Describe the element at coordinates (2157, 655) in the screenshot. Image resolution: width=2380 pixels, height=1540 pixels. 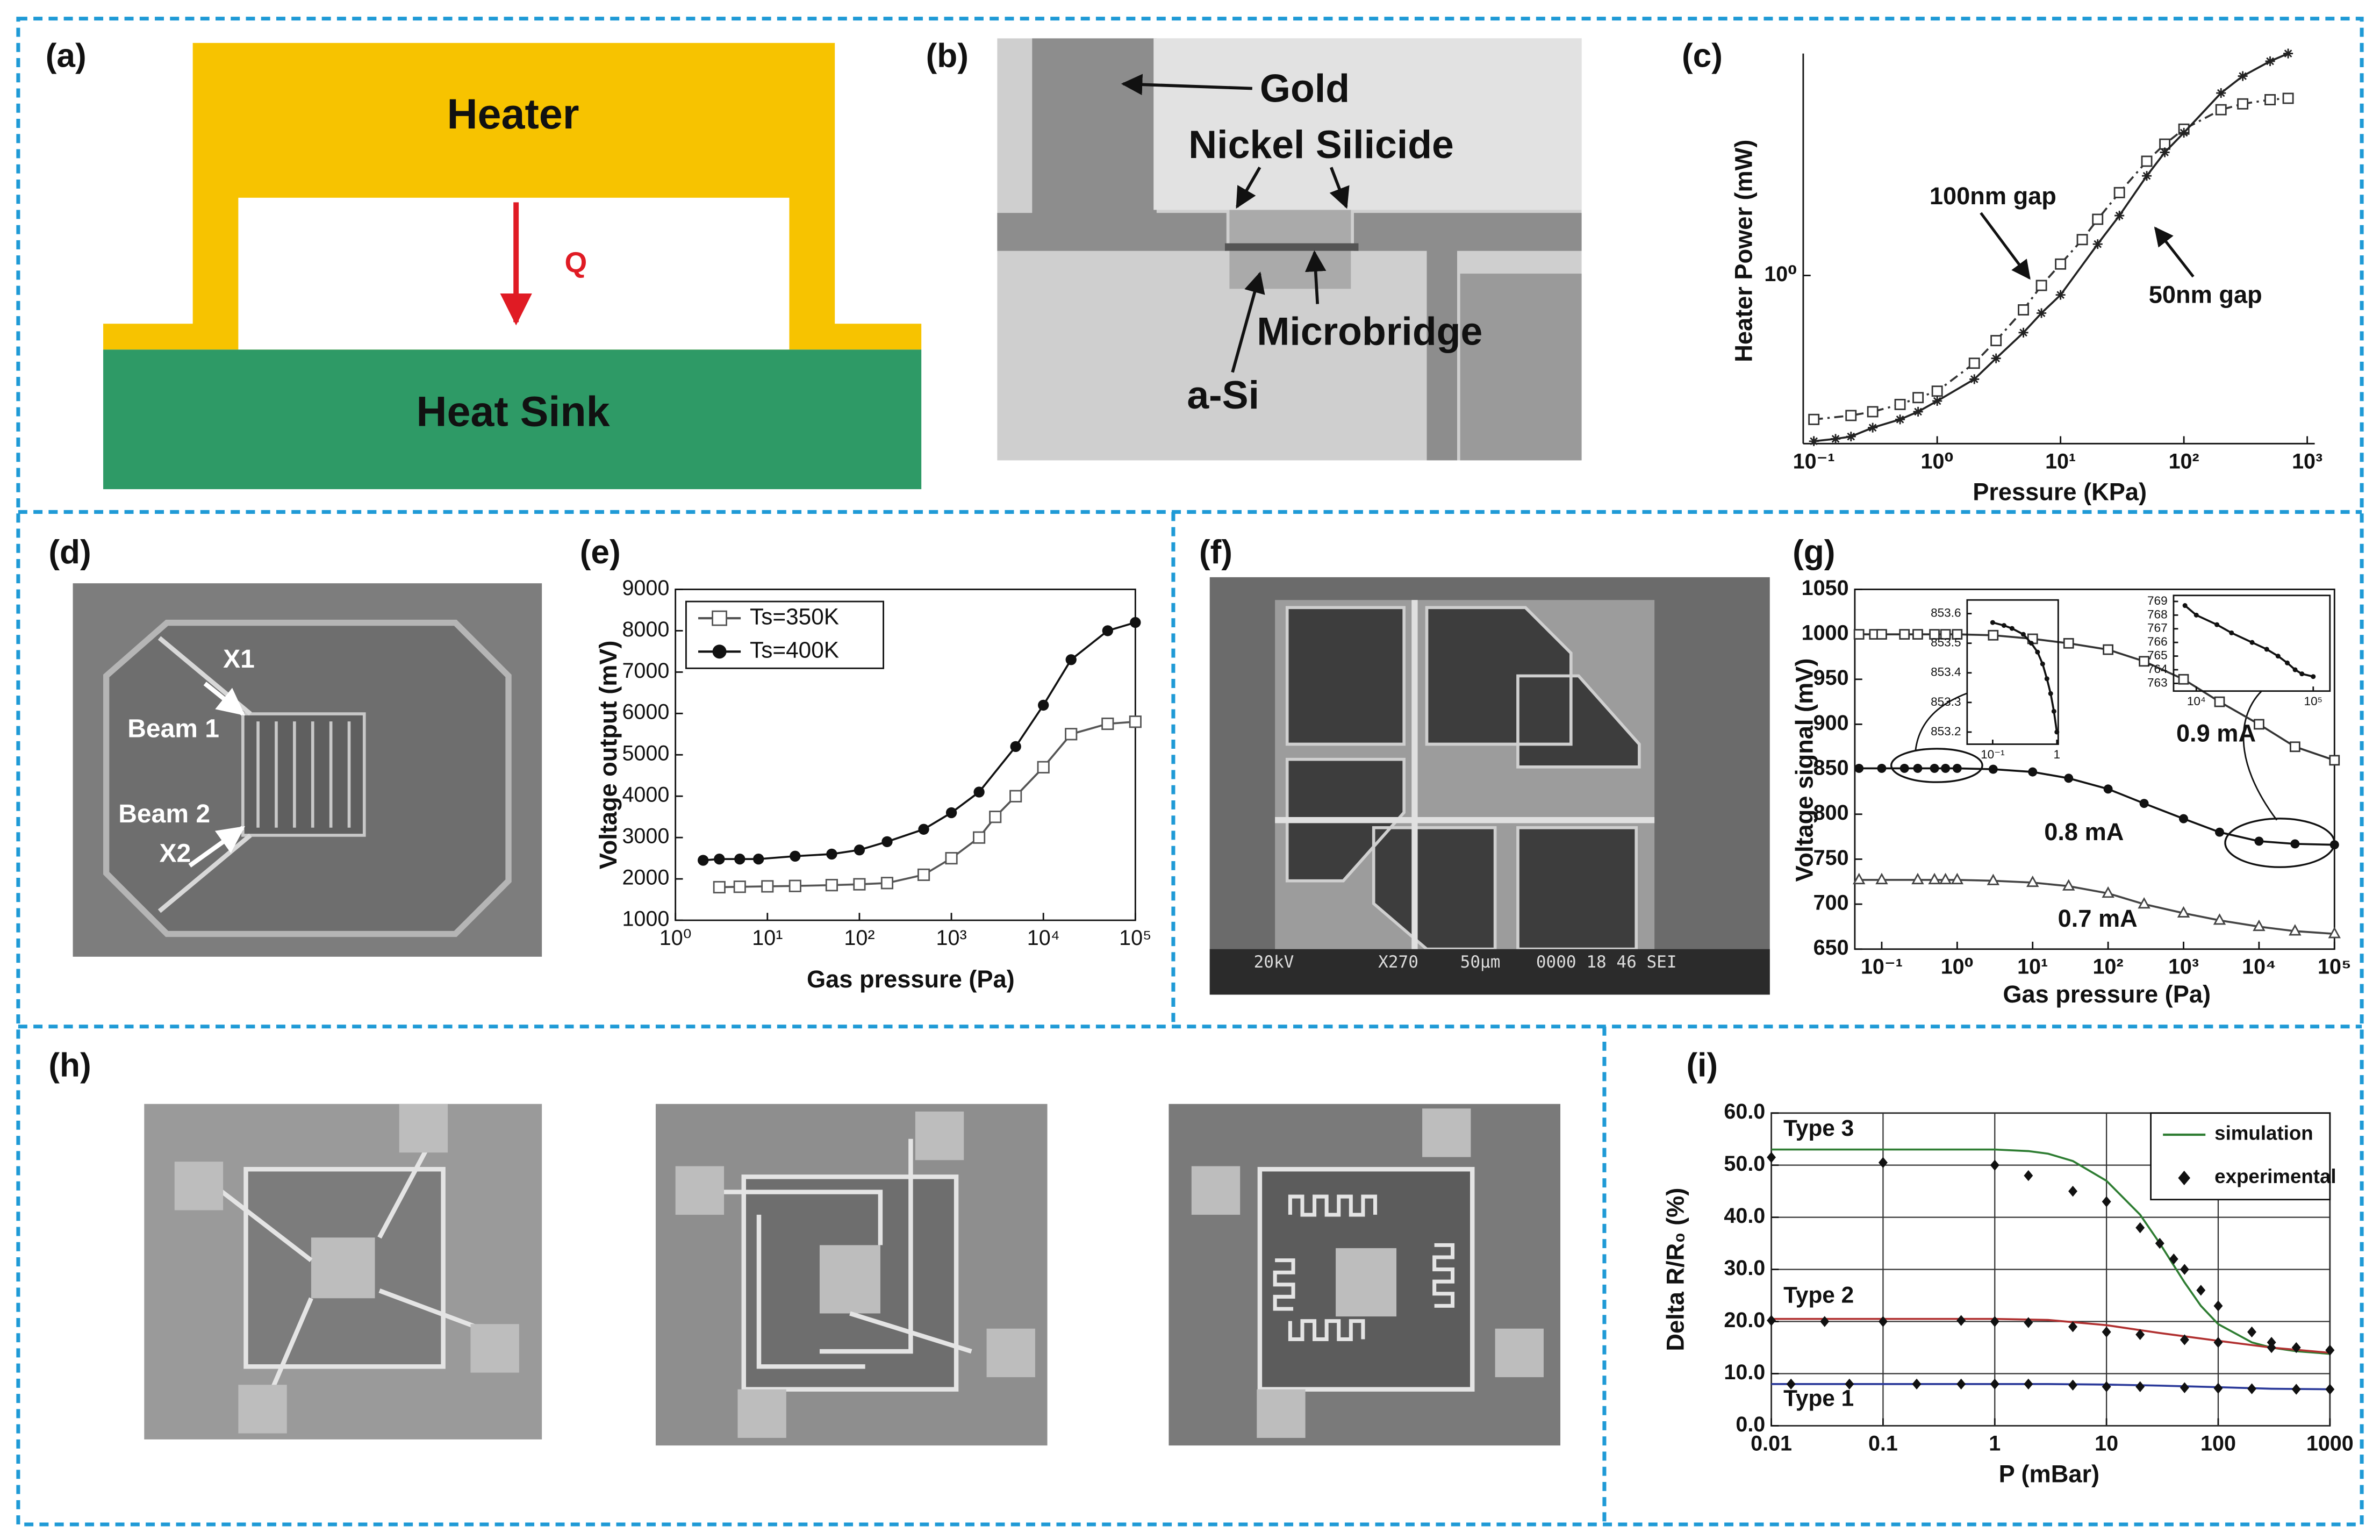
I see `y-tick-label: 765` at that location.